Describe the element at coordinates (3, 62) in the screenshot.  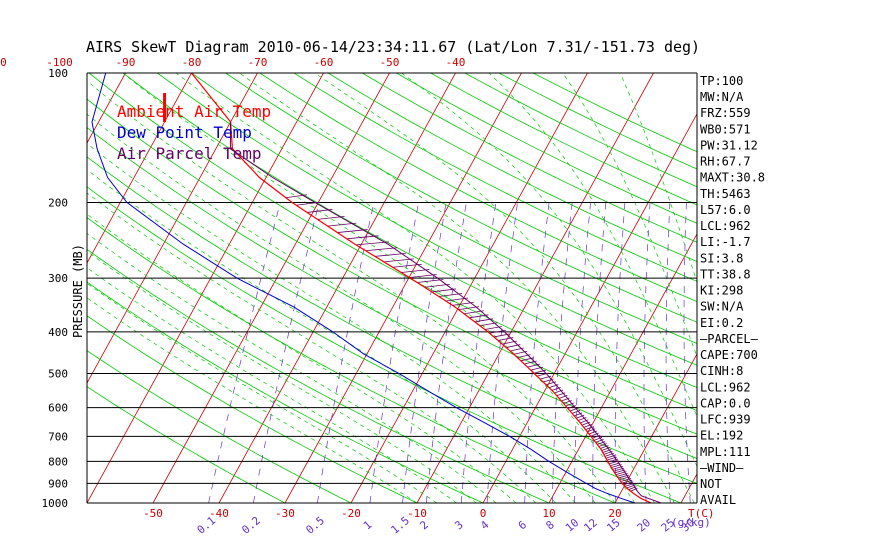
I see `top-temp-tick-label: -110` at that location.